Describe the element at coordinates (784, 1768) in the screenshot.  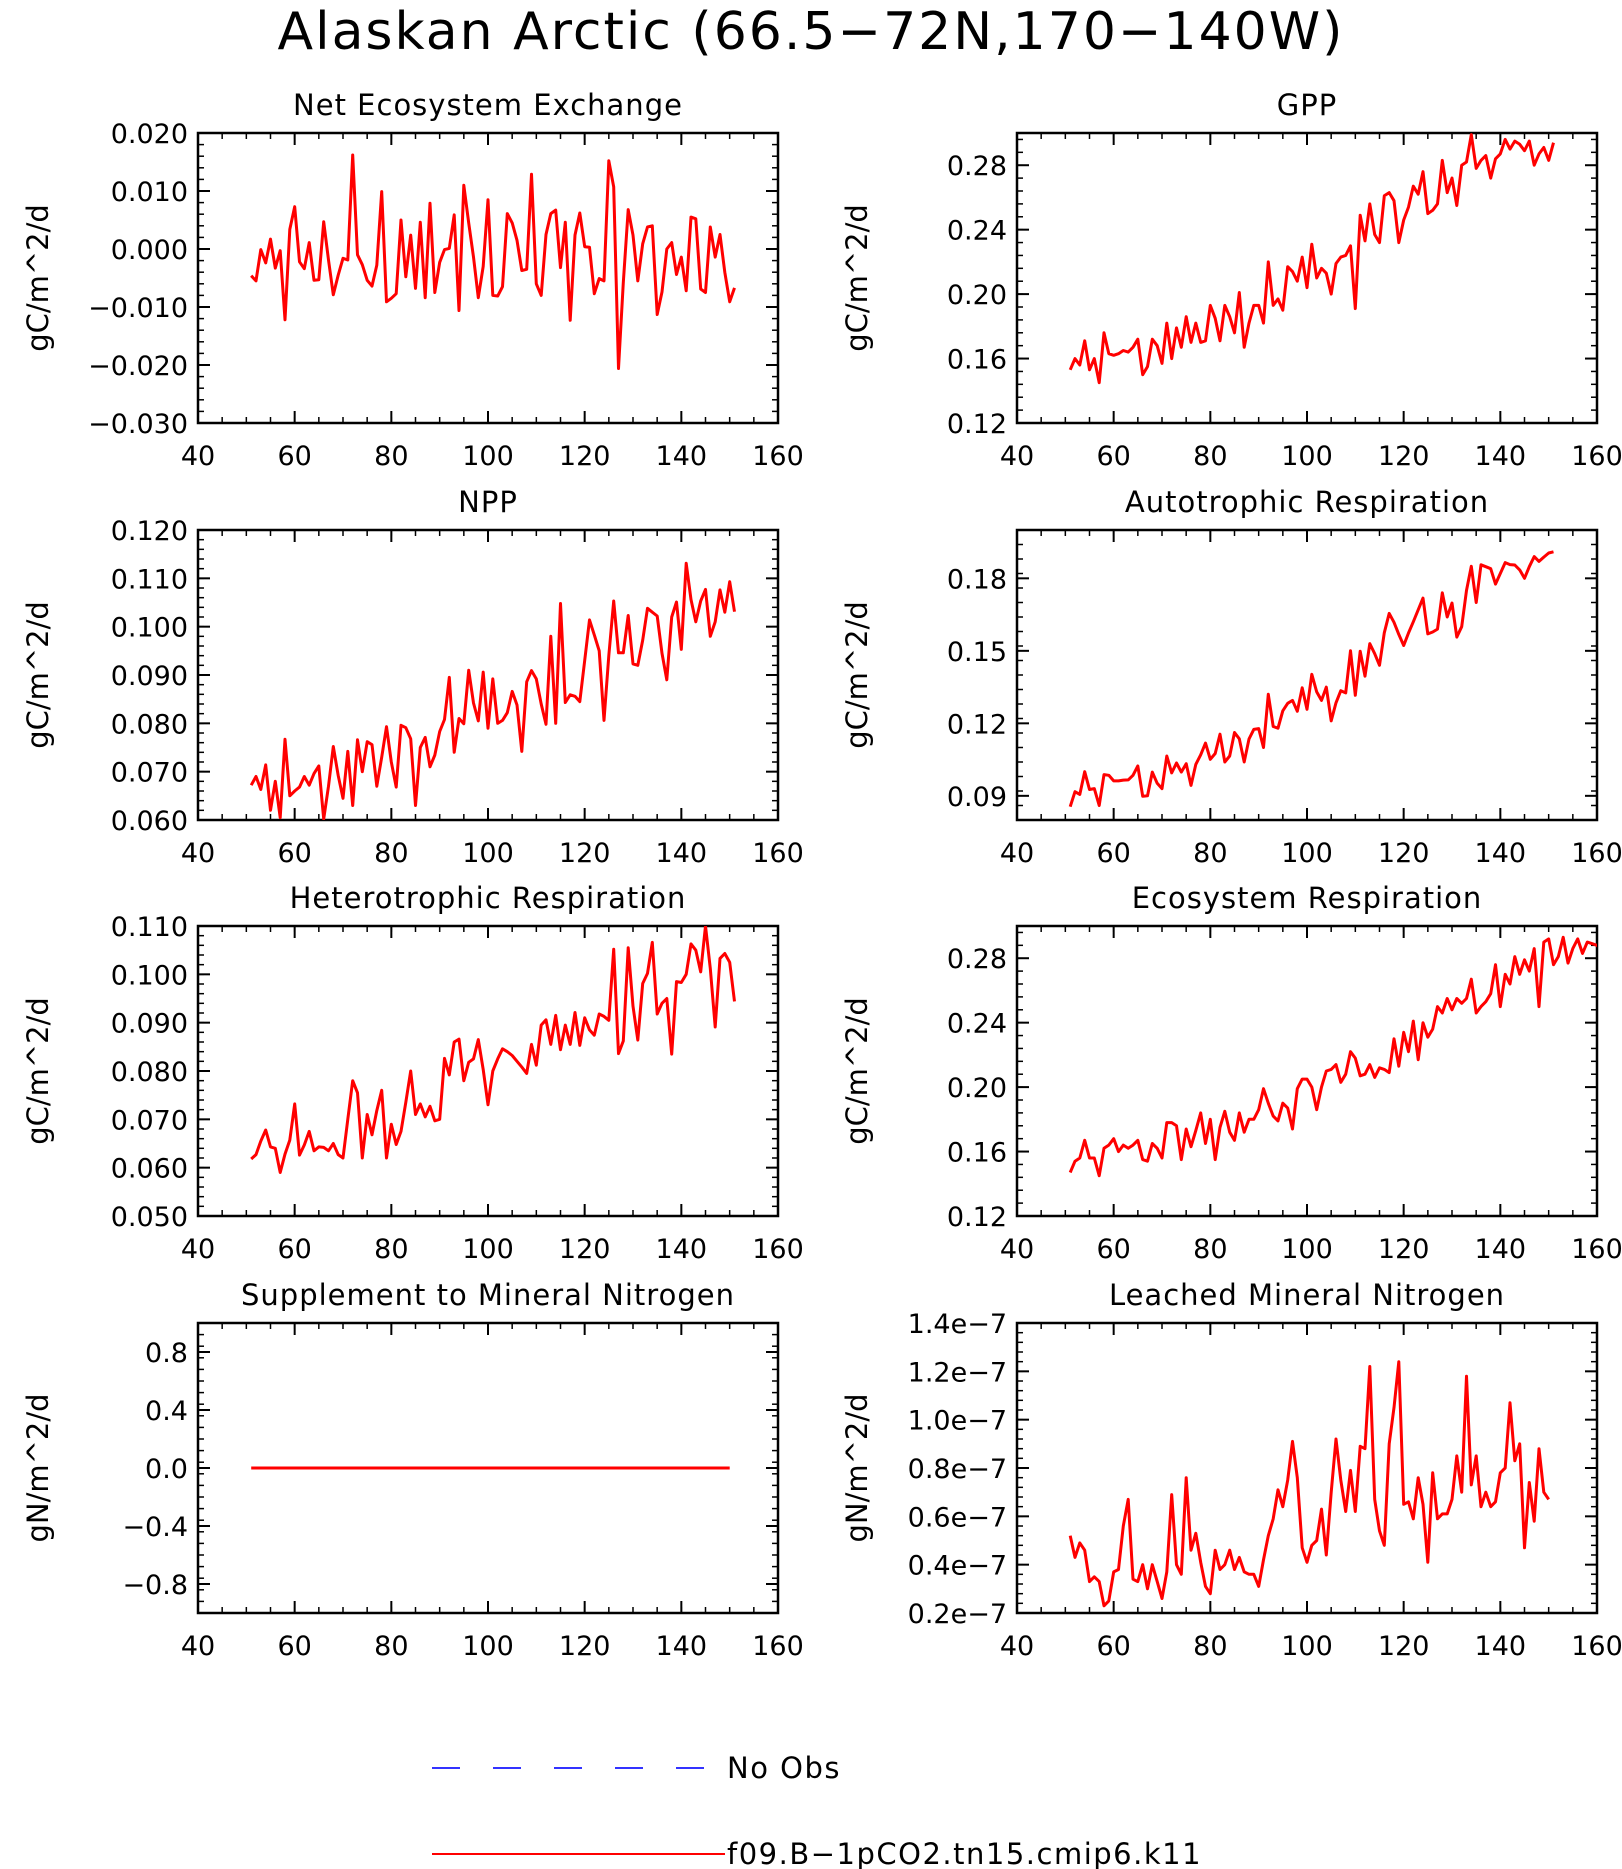
I see `legend-label: No Obs` at that location.